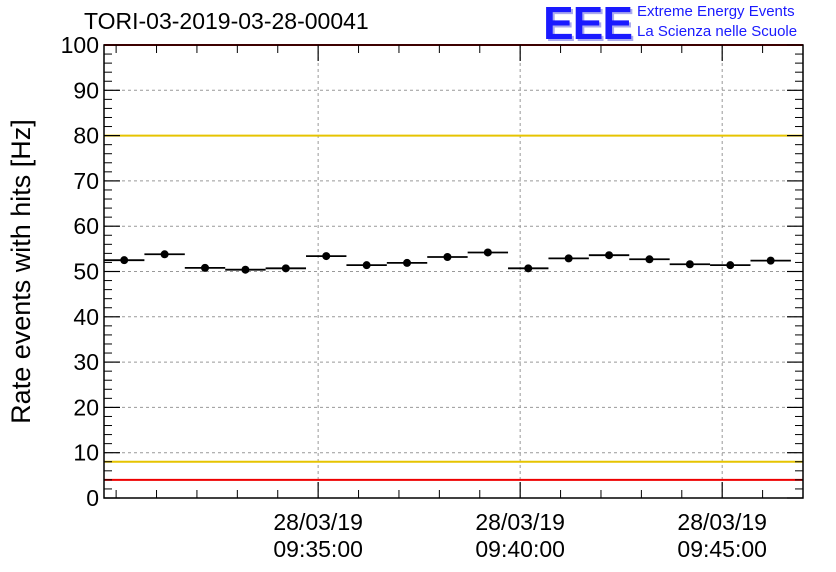 This screenshot has width=836, height=572. Describe the element at coordinates (226, 21) in the screenshot. I see `chart-title: TORI-03-2019-03-28-00041` at that location.